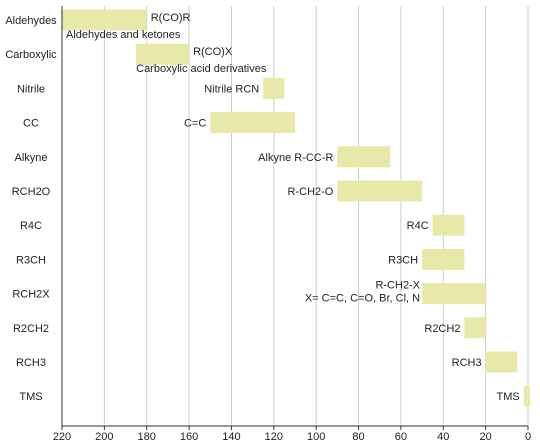 The image size is (540, 440). What do you see at coordinates (397, 286) in the screenshot?
I see `bar-label: R-CH2-X` at bounding box center [397, 286].